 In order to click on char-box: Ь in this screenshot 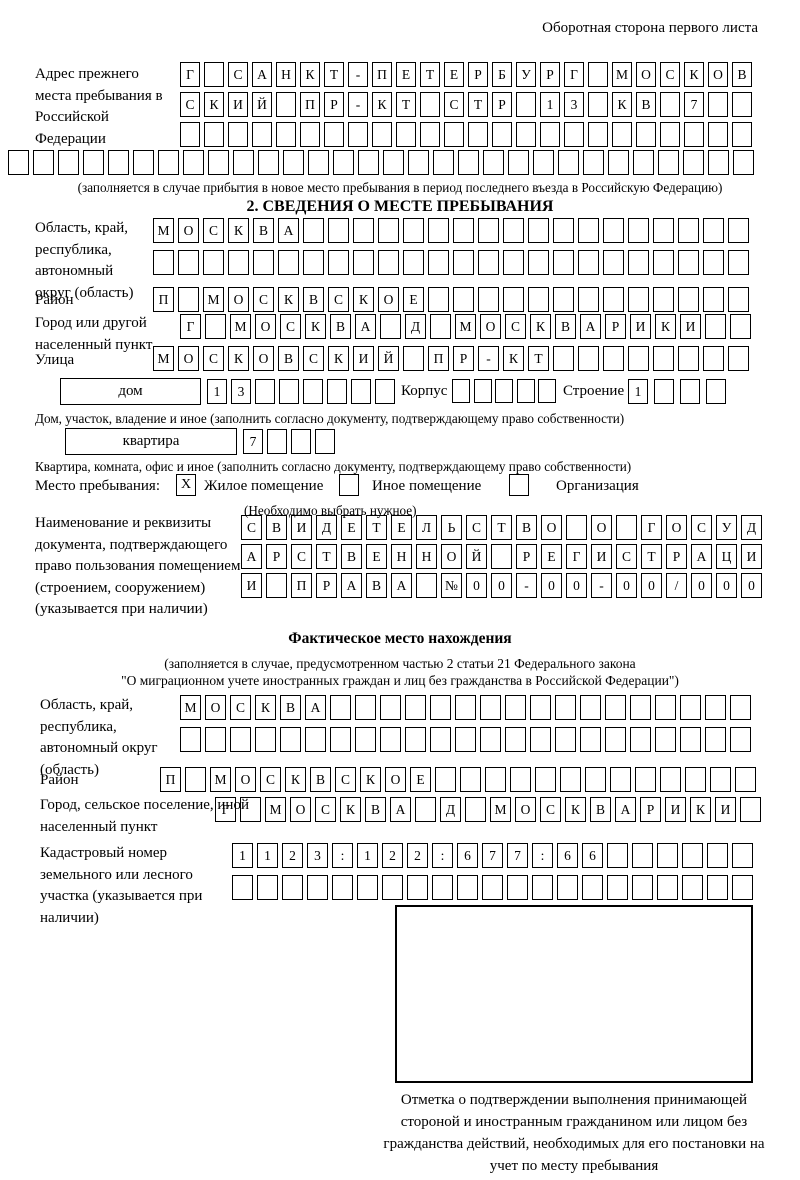, I will do `click(451, 527)`.